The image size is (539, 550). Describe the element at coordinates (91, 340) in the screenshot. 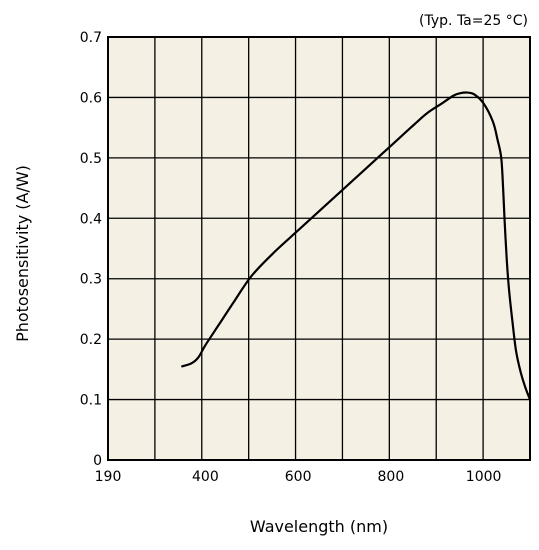

I see `y-tick-label: 0.2` at that location.